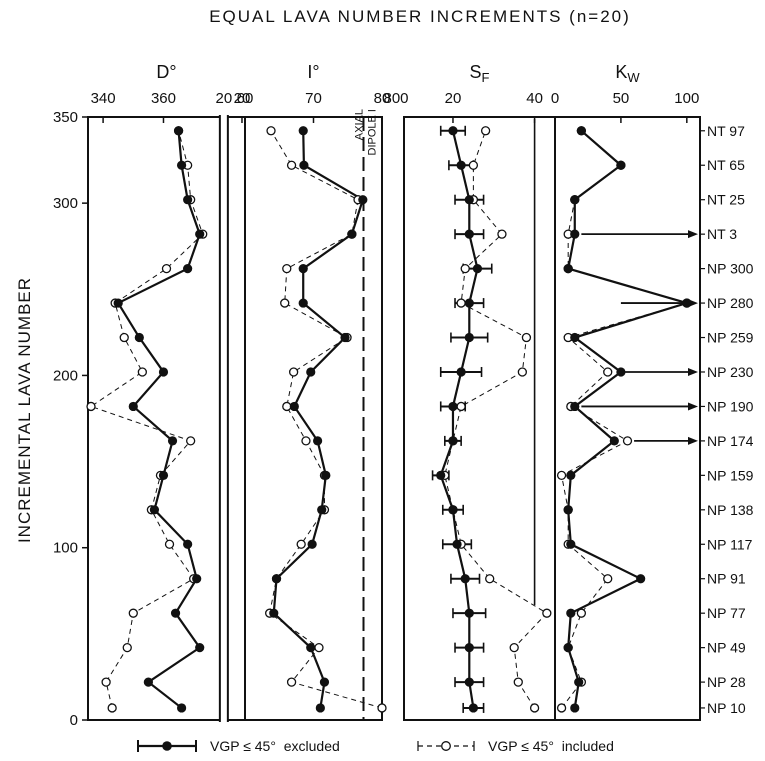  I want to click on legend-label-included: VGP ≤ 45° included, so click(551, 746).